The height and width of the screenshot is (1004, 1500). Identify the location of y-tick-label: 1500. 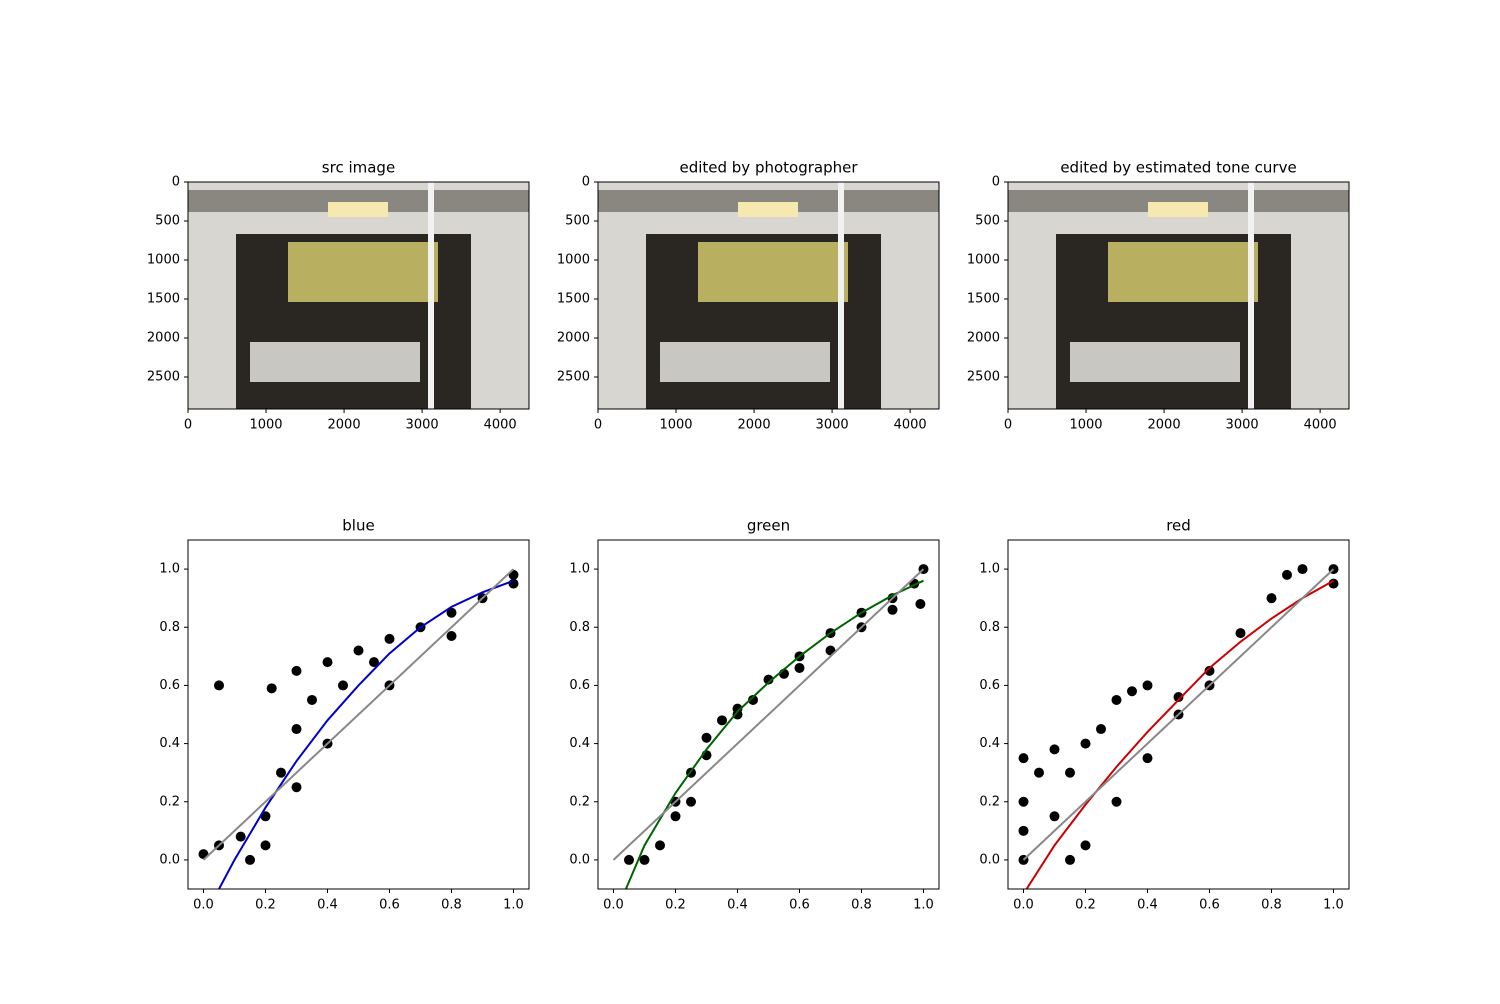
(163, 299).